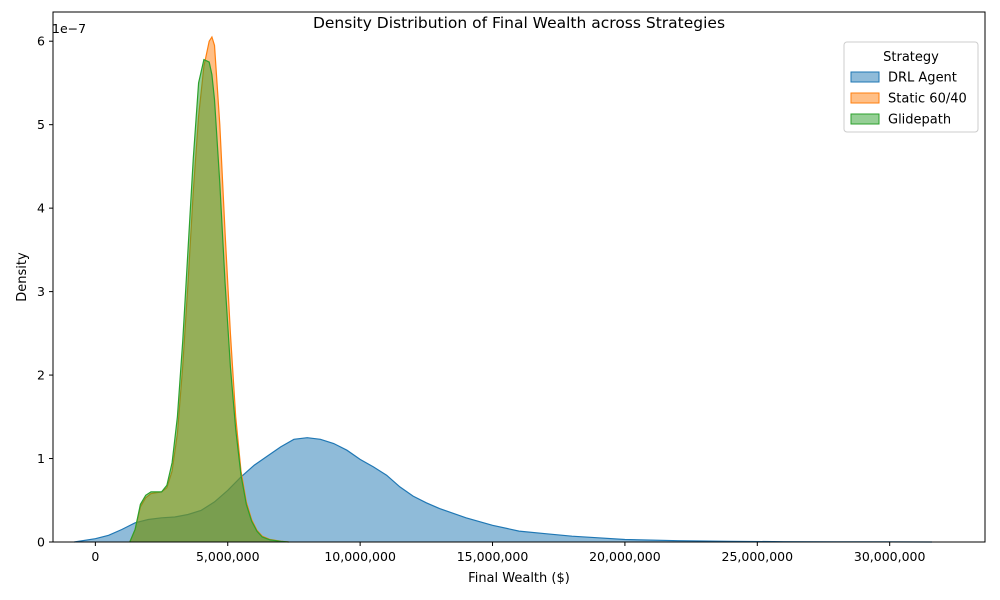 The width and height of the screenshot is (1000, 600). What do you see at coordinates (919, 120) in the screenshot?
I see `legend-label-glidepath: Glidepath` at bounding box center [919, 120].